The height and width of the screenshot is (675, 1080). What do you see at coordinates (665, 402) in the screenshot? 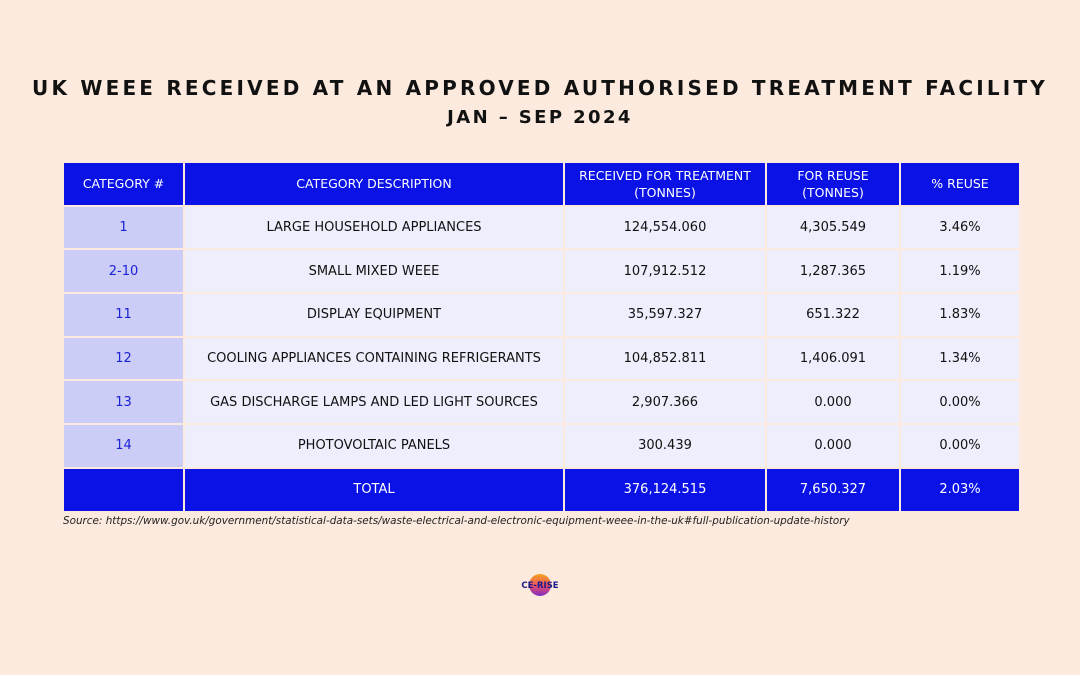
I see `received-cell: 2,907.366` at bounding box center [665, 402].